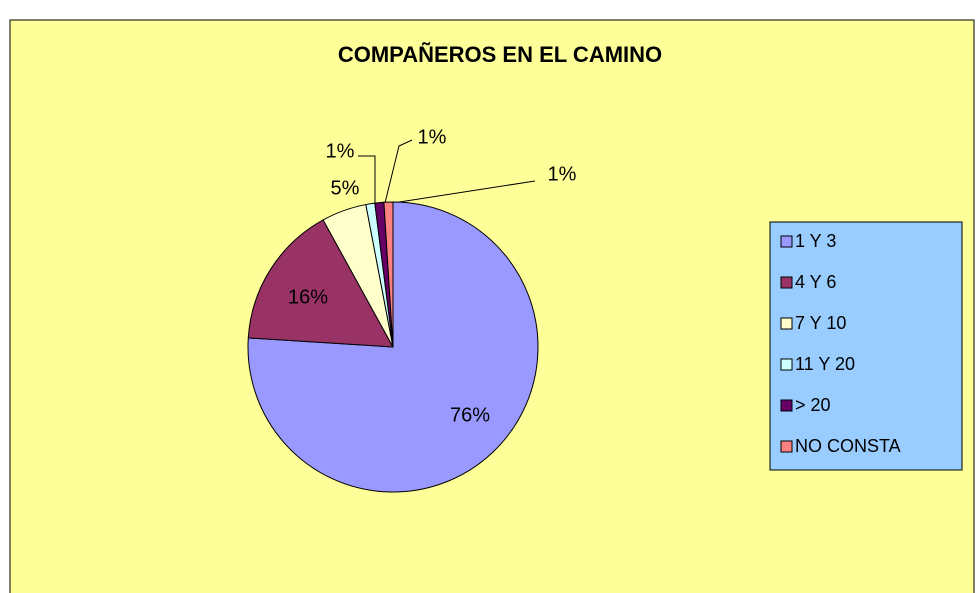  I want to click on legend, so click(866, 346).